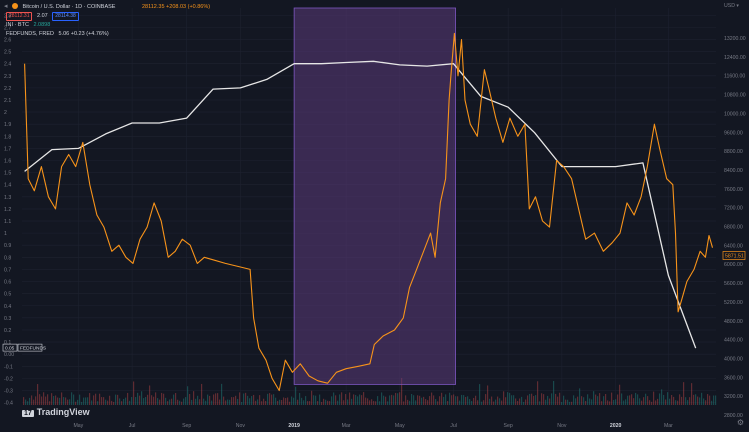  What do you see at coordinates (19, 16) in the screenshot?
I see `sell-button: 28112.31` at bounding box center [19, 16].